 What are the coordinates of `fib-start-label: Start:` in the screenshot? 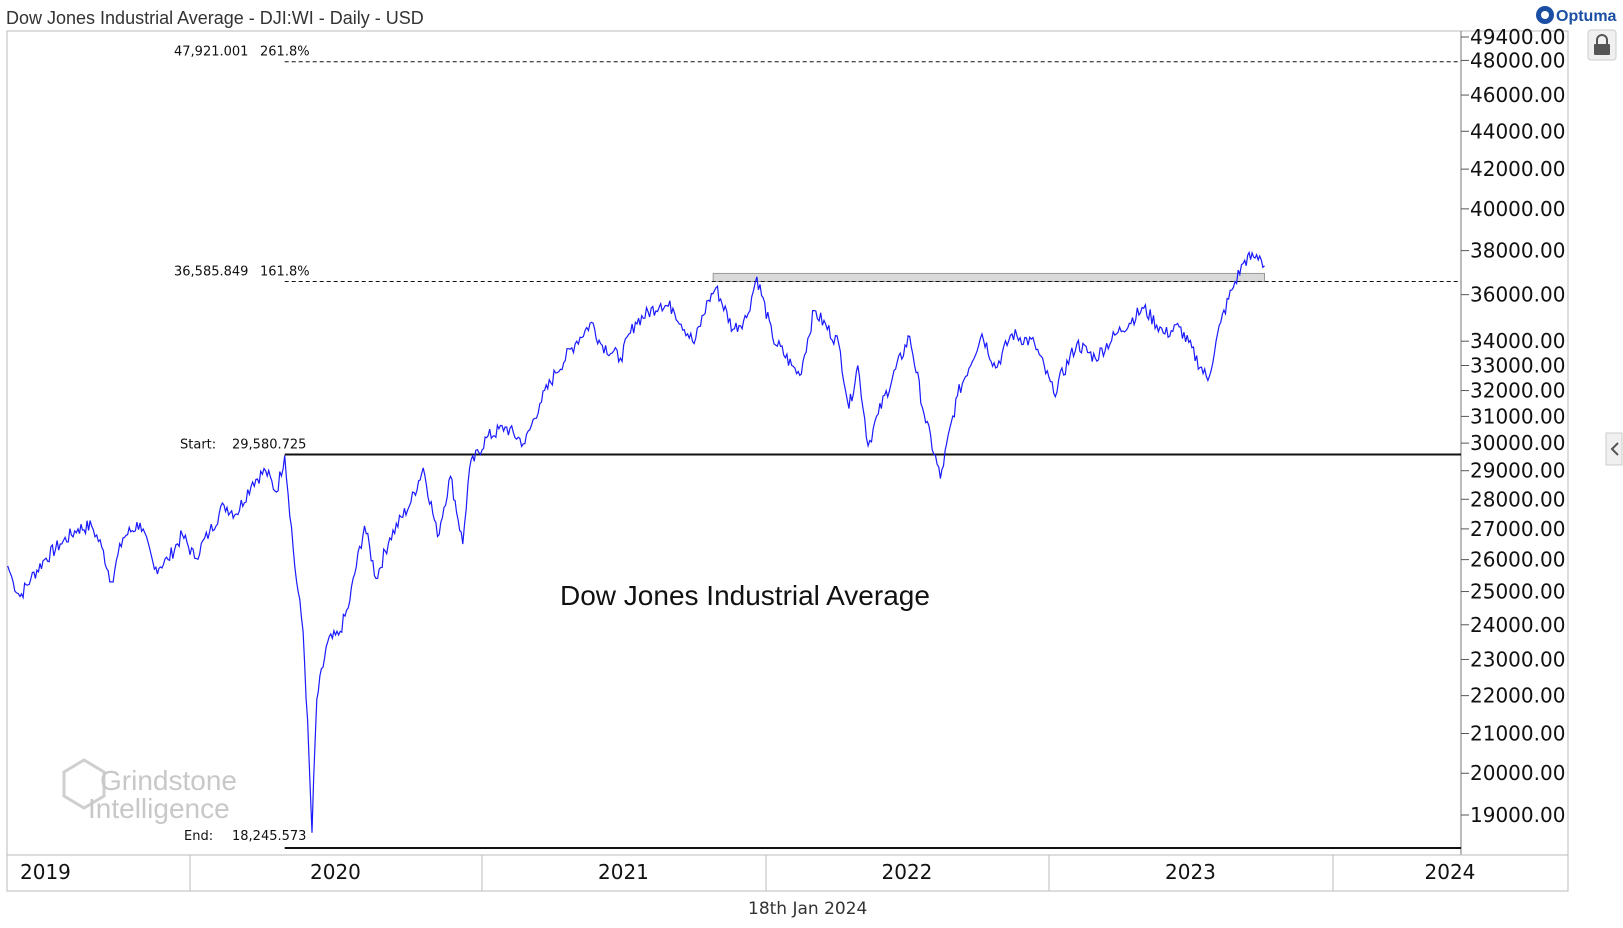 It's located at (198, 445).